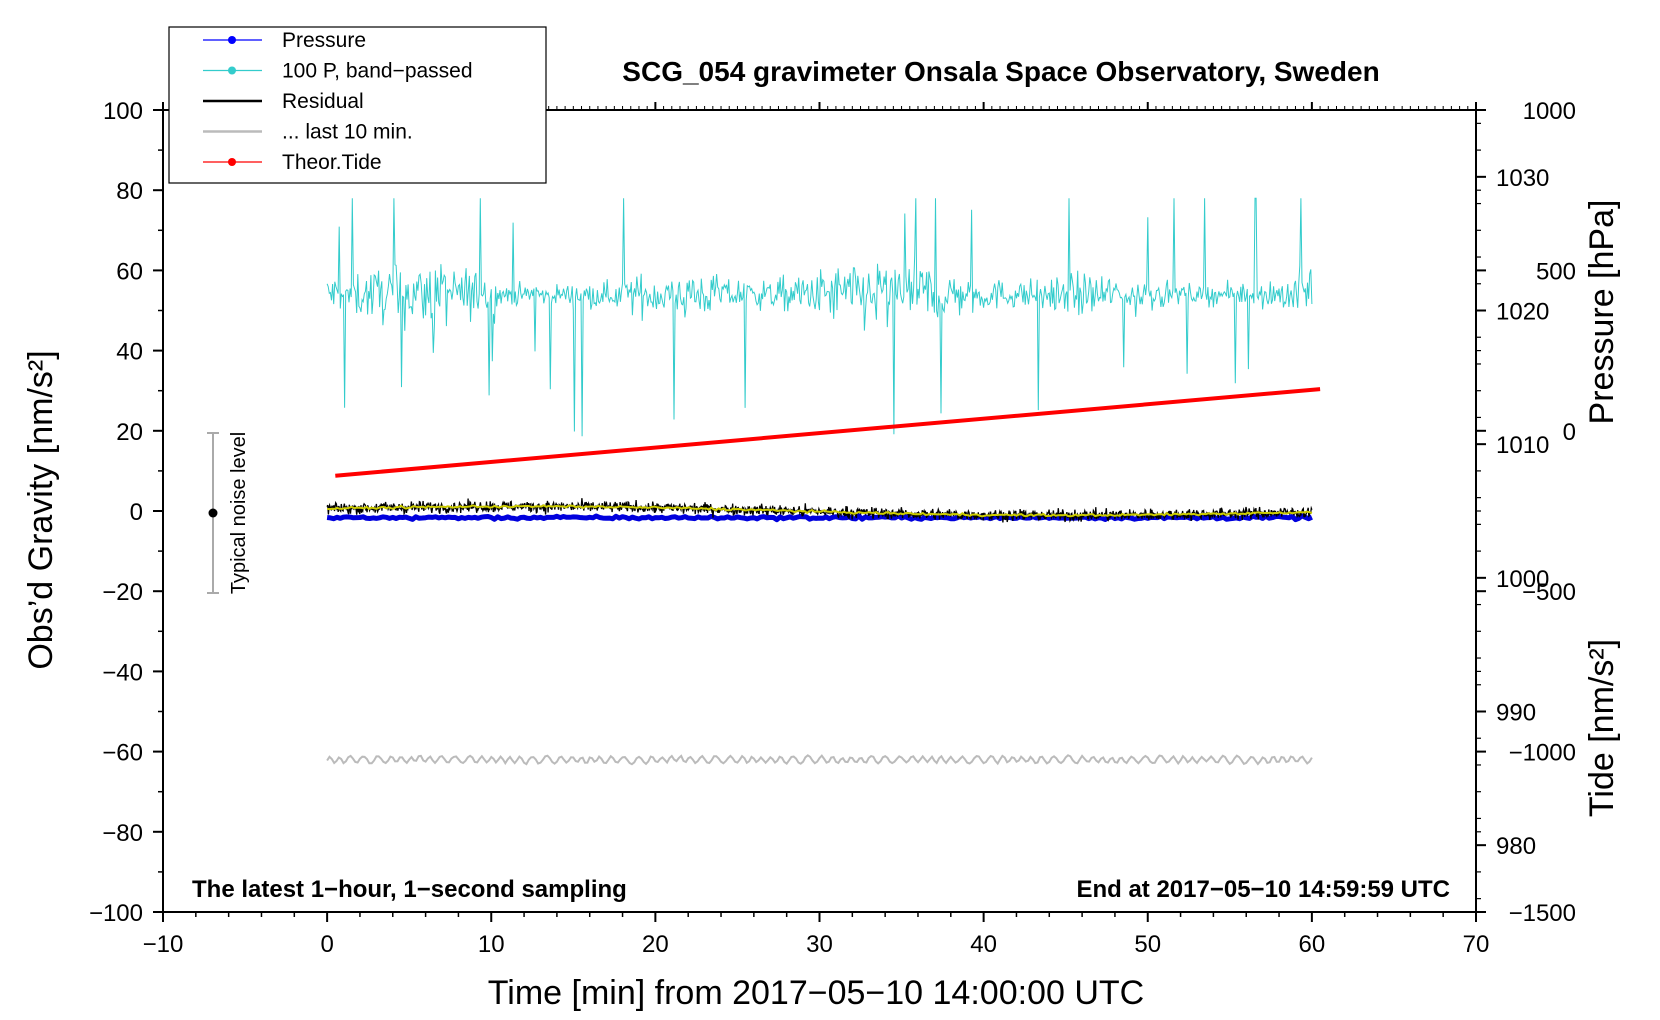 The height and width of the screenshot is (1020, 1660). I want to click on tide-tick-label: 1000, so click(1549, 111).